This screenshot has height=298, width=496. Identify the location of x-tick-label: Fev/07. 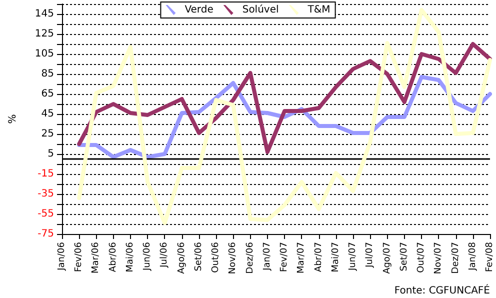
(285, 257).